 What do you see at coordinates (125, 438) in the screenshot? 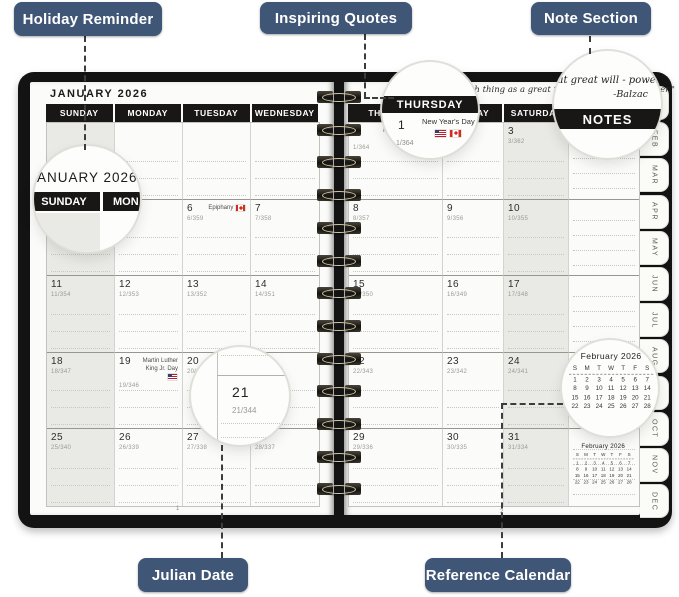
I see `day-number: 26` at bounding box center [125, 438].